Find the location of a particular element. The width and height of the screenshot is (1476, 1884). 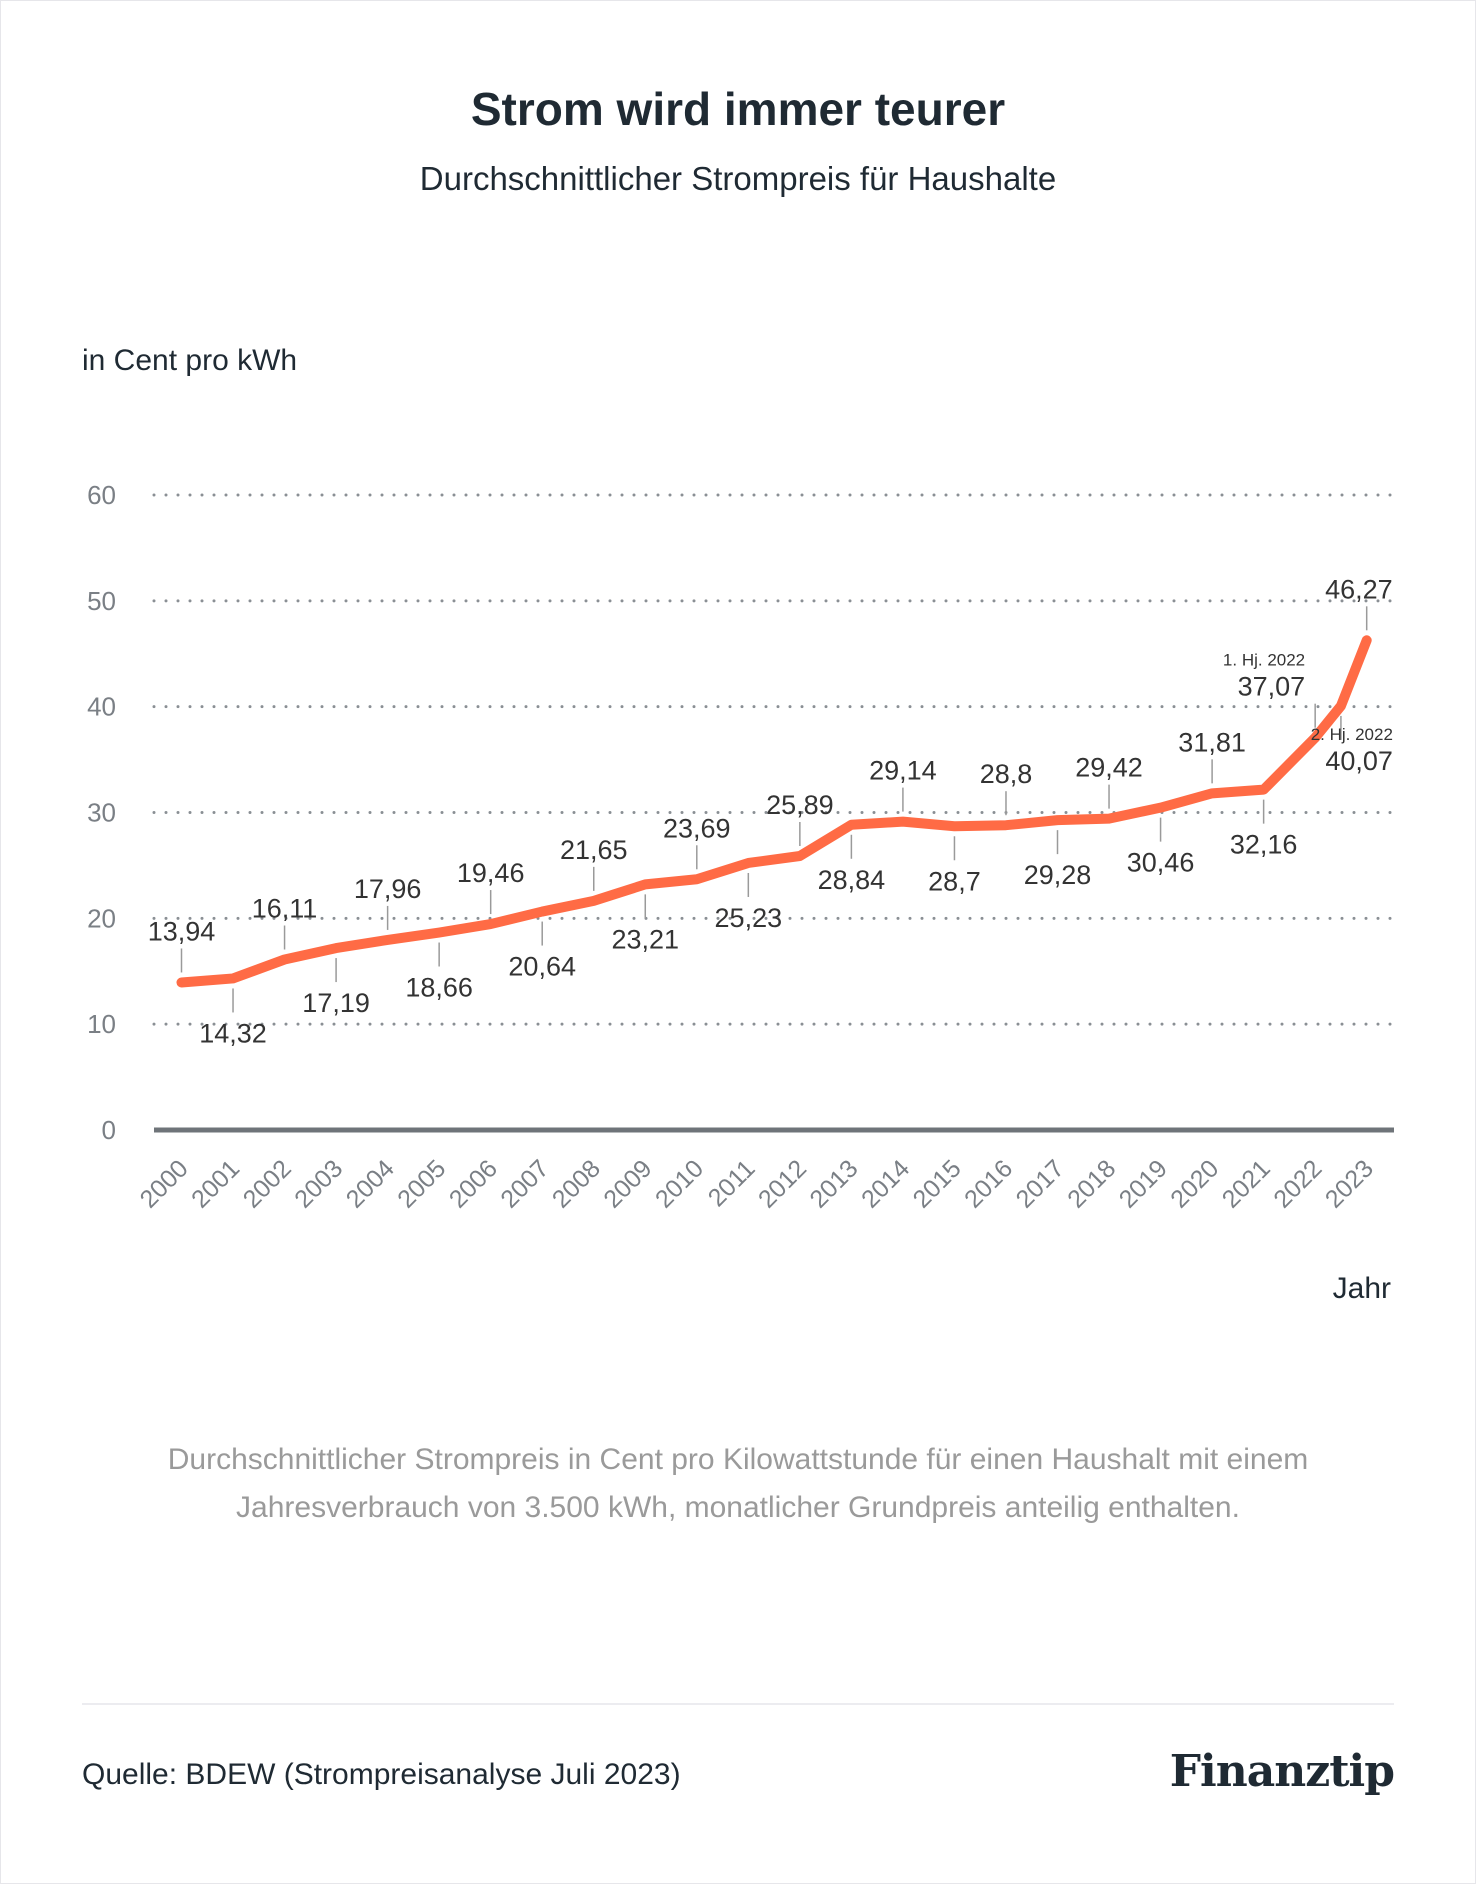

x-tick-label: 2022 is located at coordinates (1297, 1183).